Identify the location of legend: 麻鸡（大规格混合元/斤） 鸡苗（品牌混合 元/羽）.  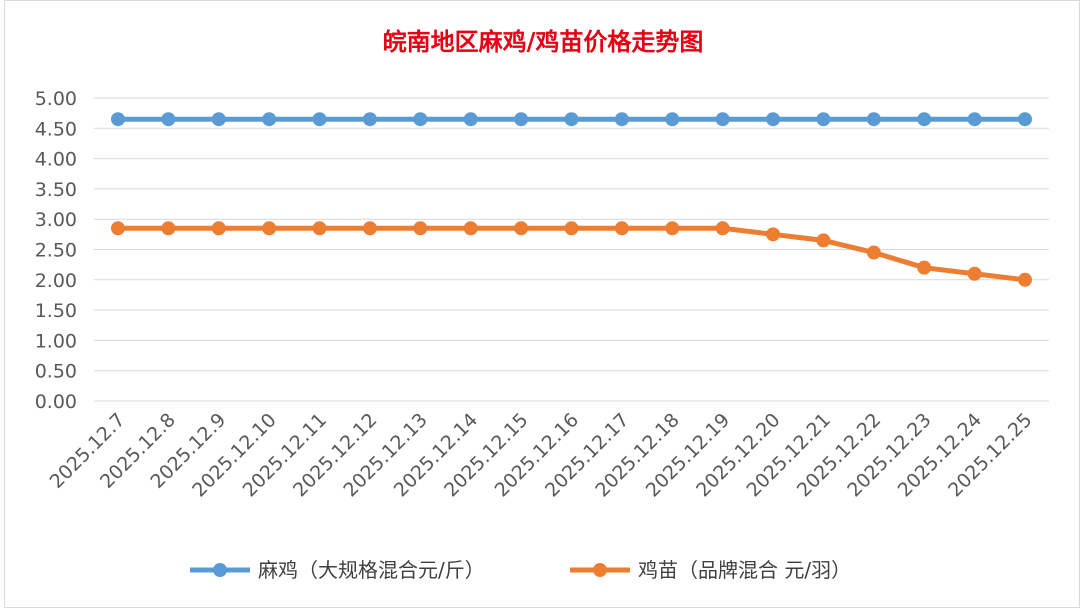
(520, 570).